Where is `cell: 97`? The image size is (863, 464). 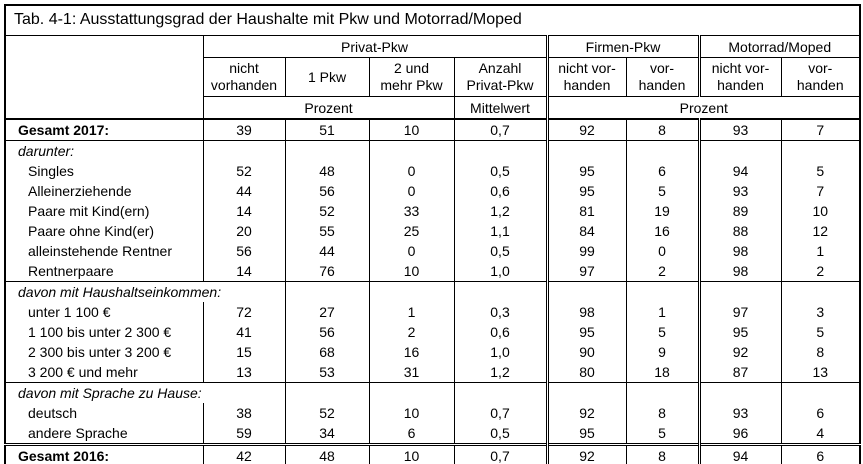 cell: 97 is located at coordinates (739, 312).